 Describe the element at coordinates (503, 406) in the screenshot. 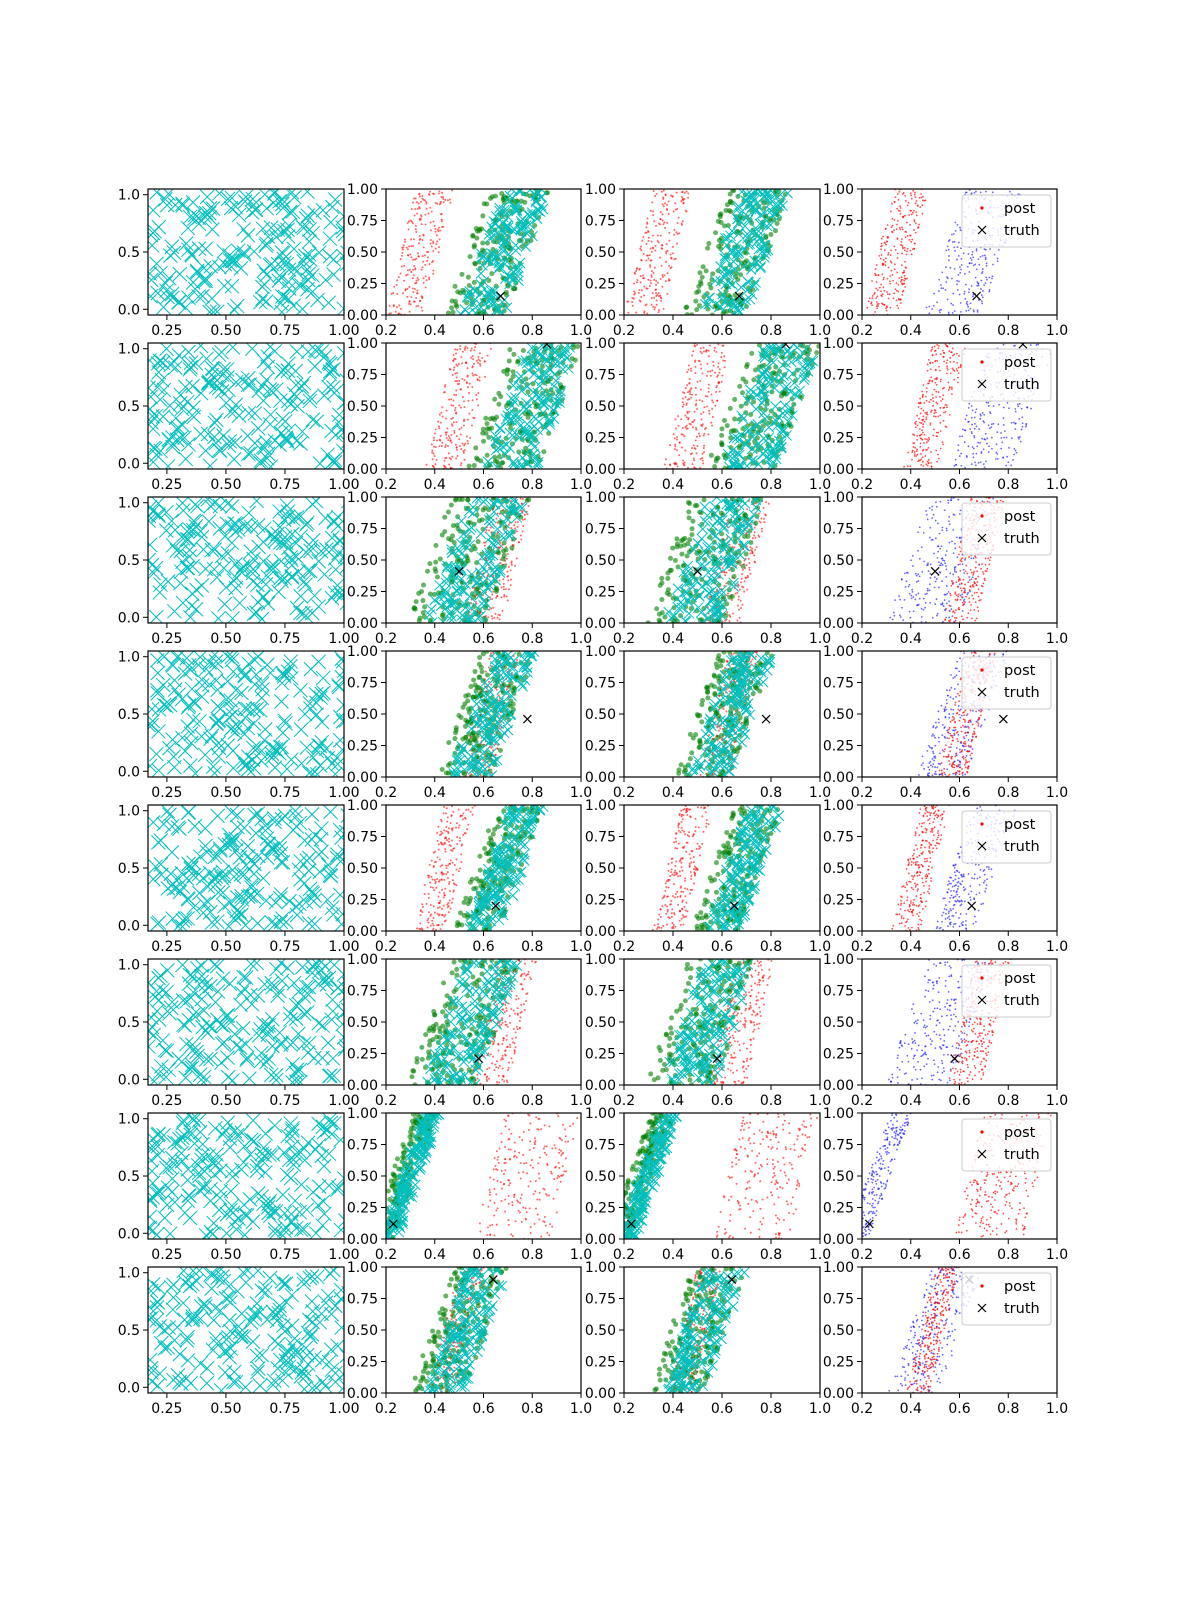

I see `scatter-points` at that location.